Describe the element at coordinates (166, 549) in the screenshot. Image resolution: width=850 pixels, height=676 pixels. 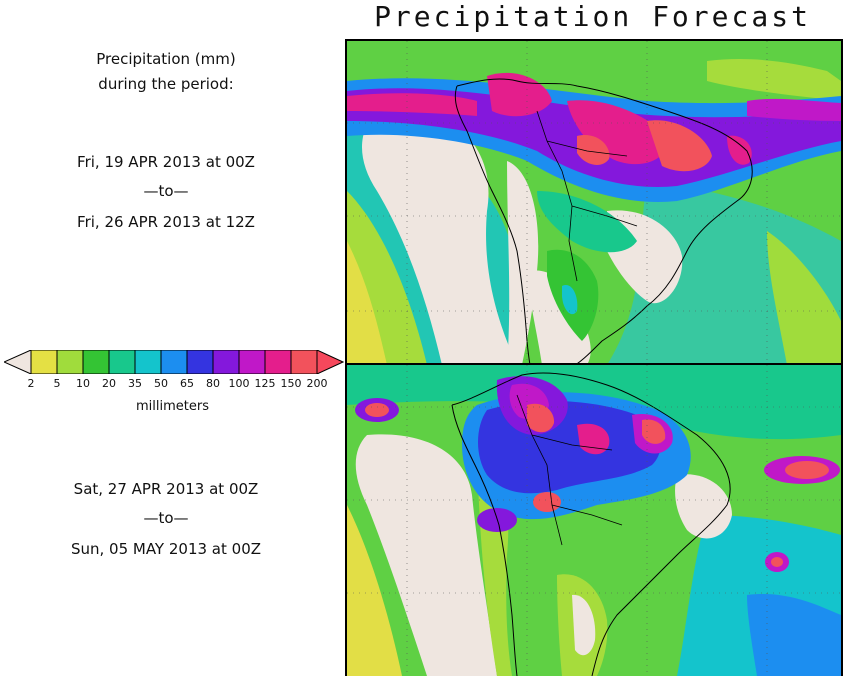
I see `period-2-end: Sun, 05 MAY 2013 at 00Z` at that location.